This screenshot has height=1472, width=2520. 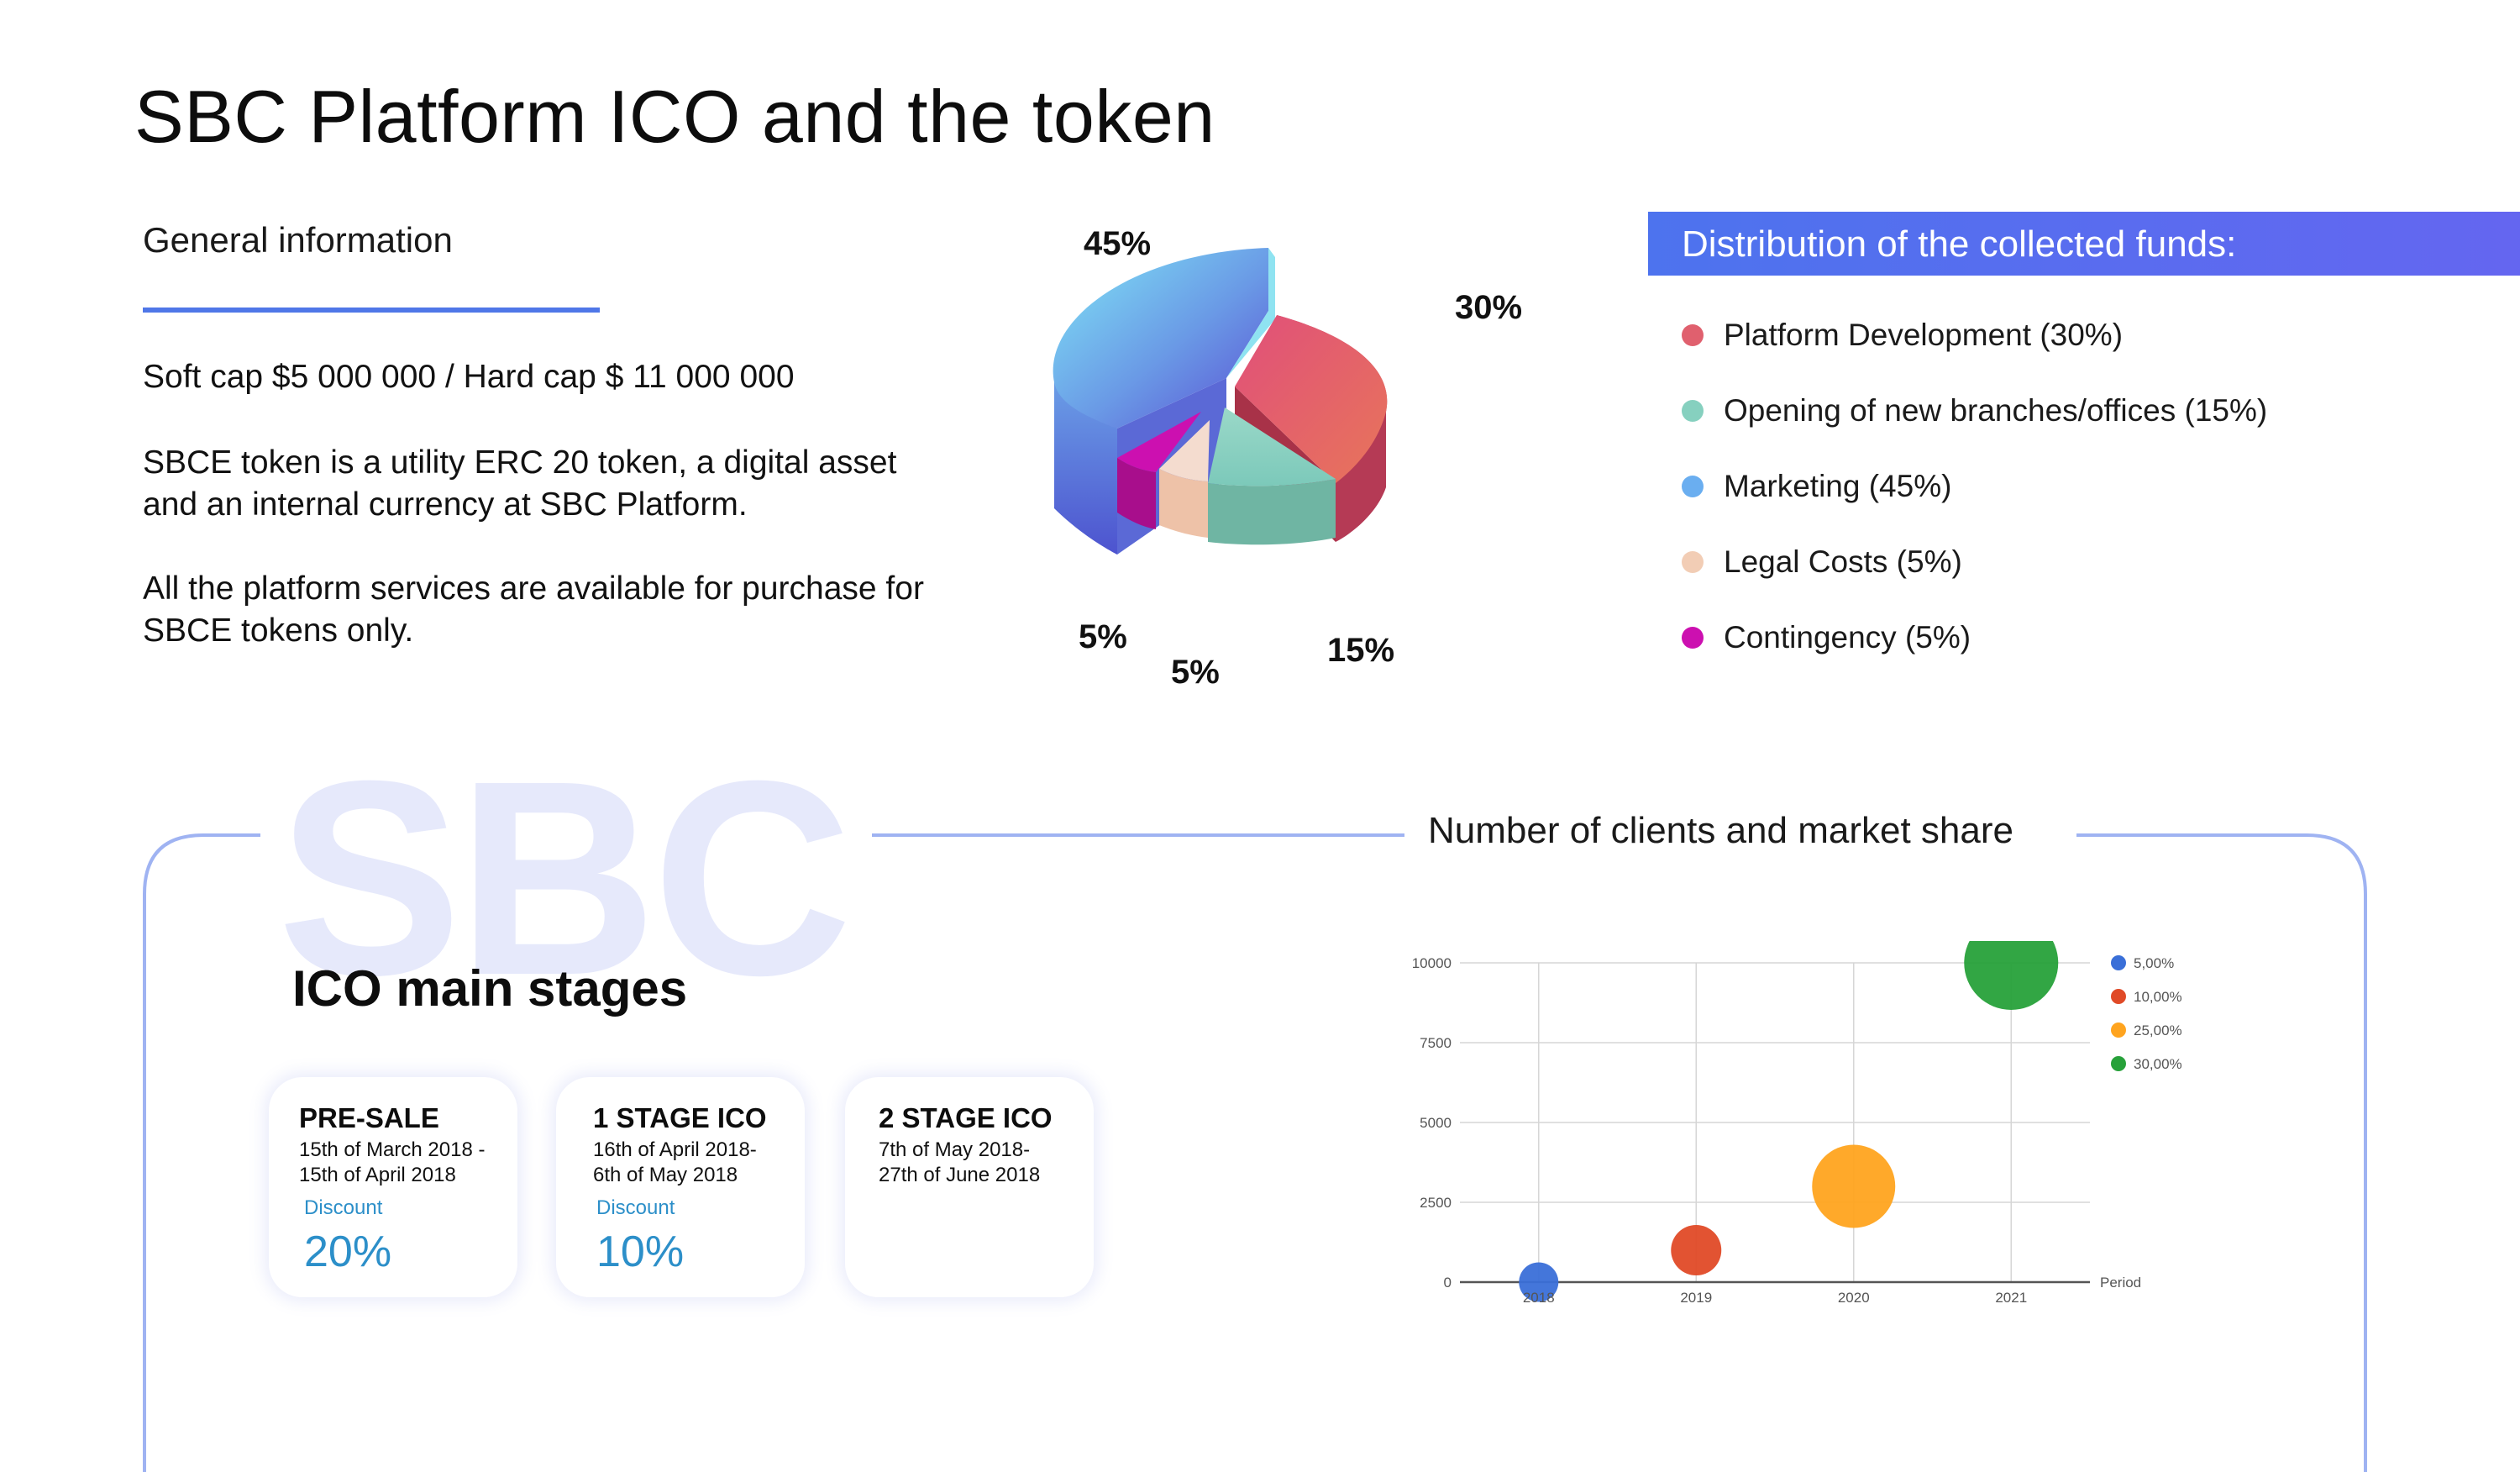 I want to click on general-info-heading: General information, so click(x=298, y=240).